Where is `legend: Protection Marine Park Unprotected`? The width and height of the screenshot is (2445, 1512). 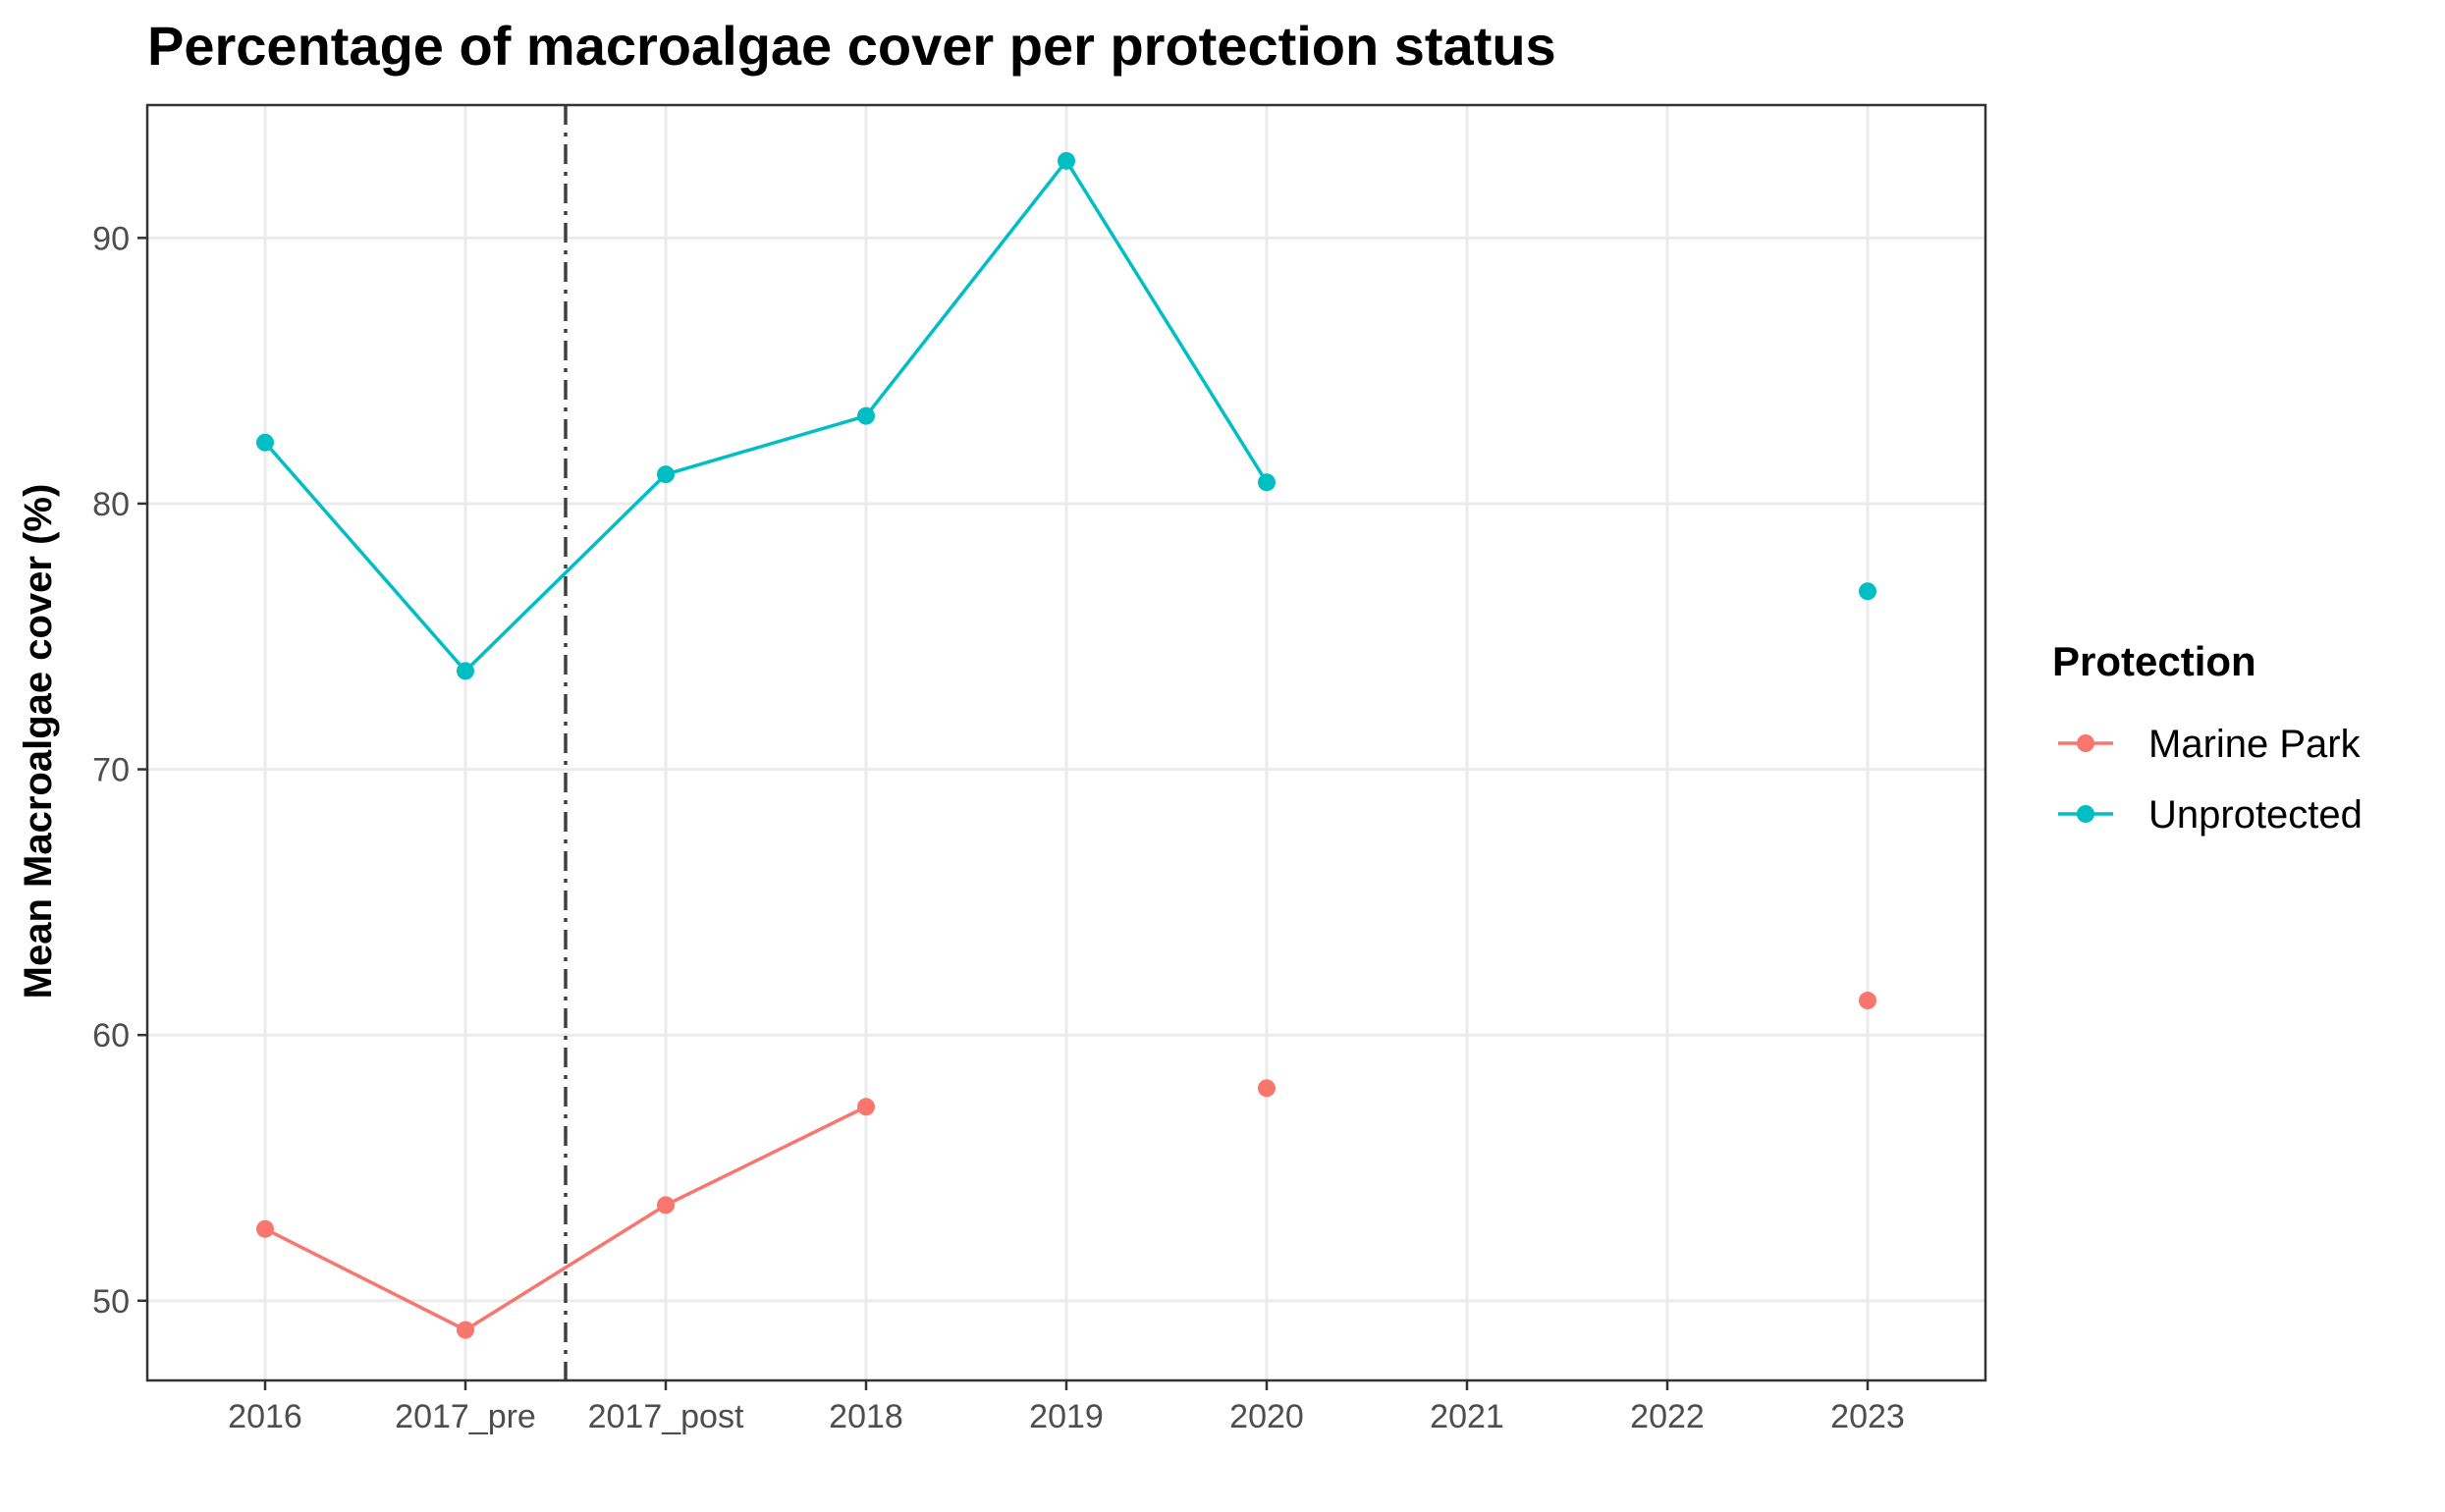
legend: Protection Marine Park Unprotected is located at coordinates (2207, 738).